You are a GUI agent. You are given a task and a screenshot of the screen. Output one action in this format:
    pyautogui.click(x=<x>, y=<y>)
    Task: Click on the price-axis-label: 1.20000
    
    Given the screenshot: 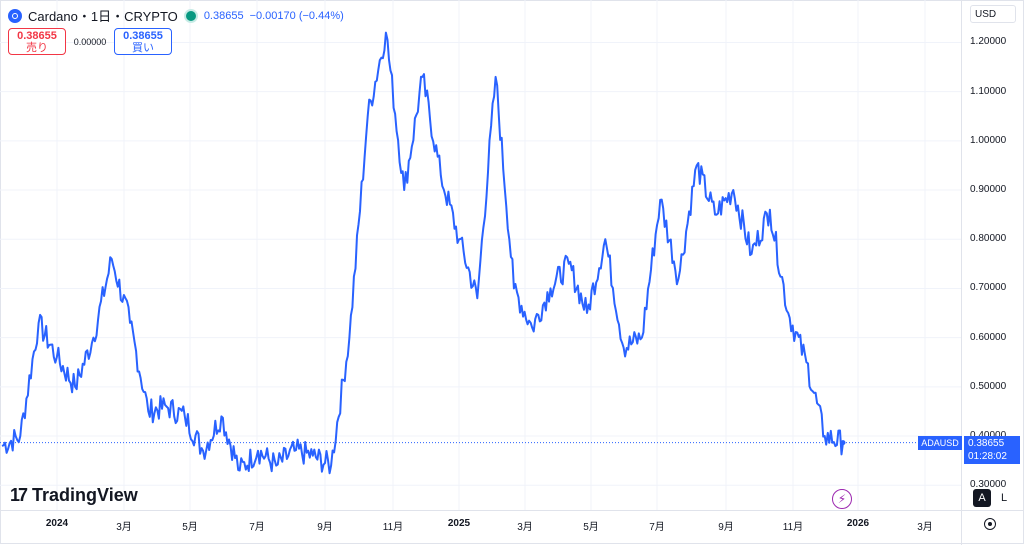 What is the action you would take?
    pyautogui.click(x=988, y=42)
    